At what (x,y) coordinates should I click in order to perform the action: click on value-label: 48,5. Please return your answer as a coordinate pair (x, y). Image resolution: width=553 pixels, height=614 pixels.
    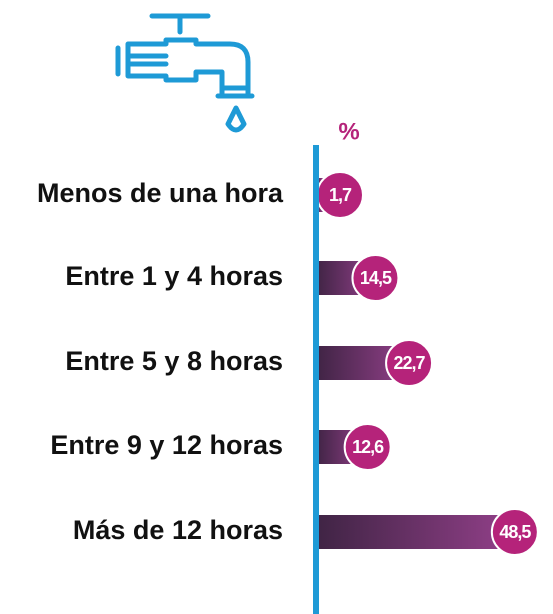
    Looking at the image, I should click on (515, 532).